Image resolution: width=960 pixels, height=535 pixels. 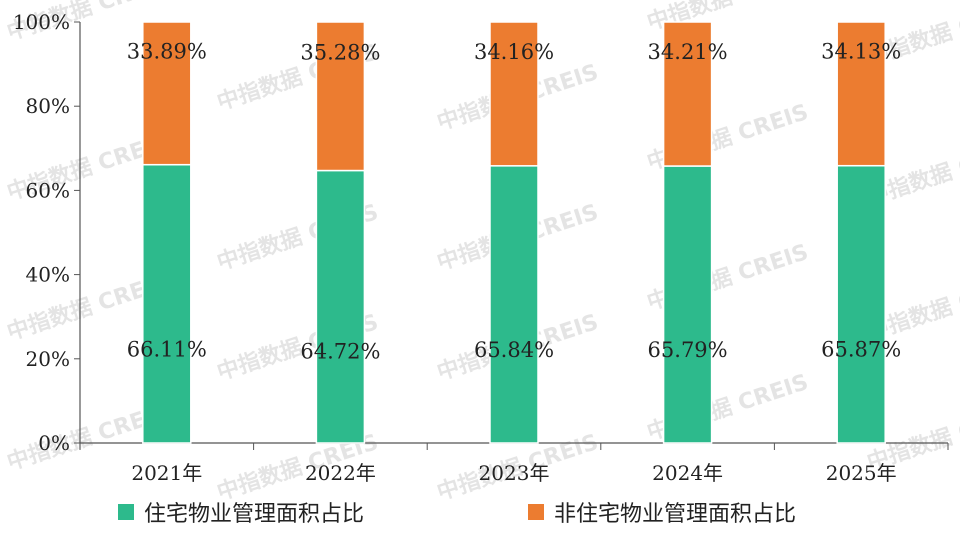 What do you see at coordinates (54, 443) in the screenshot?
I see `y-tick-label: 0%` at bounding box center [54, 443].